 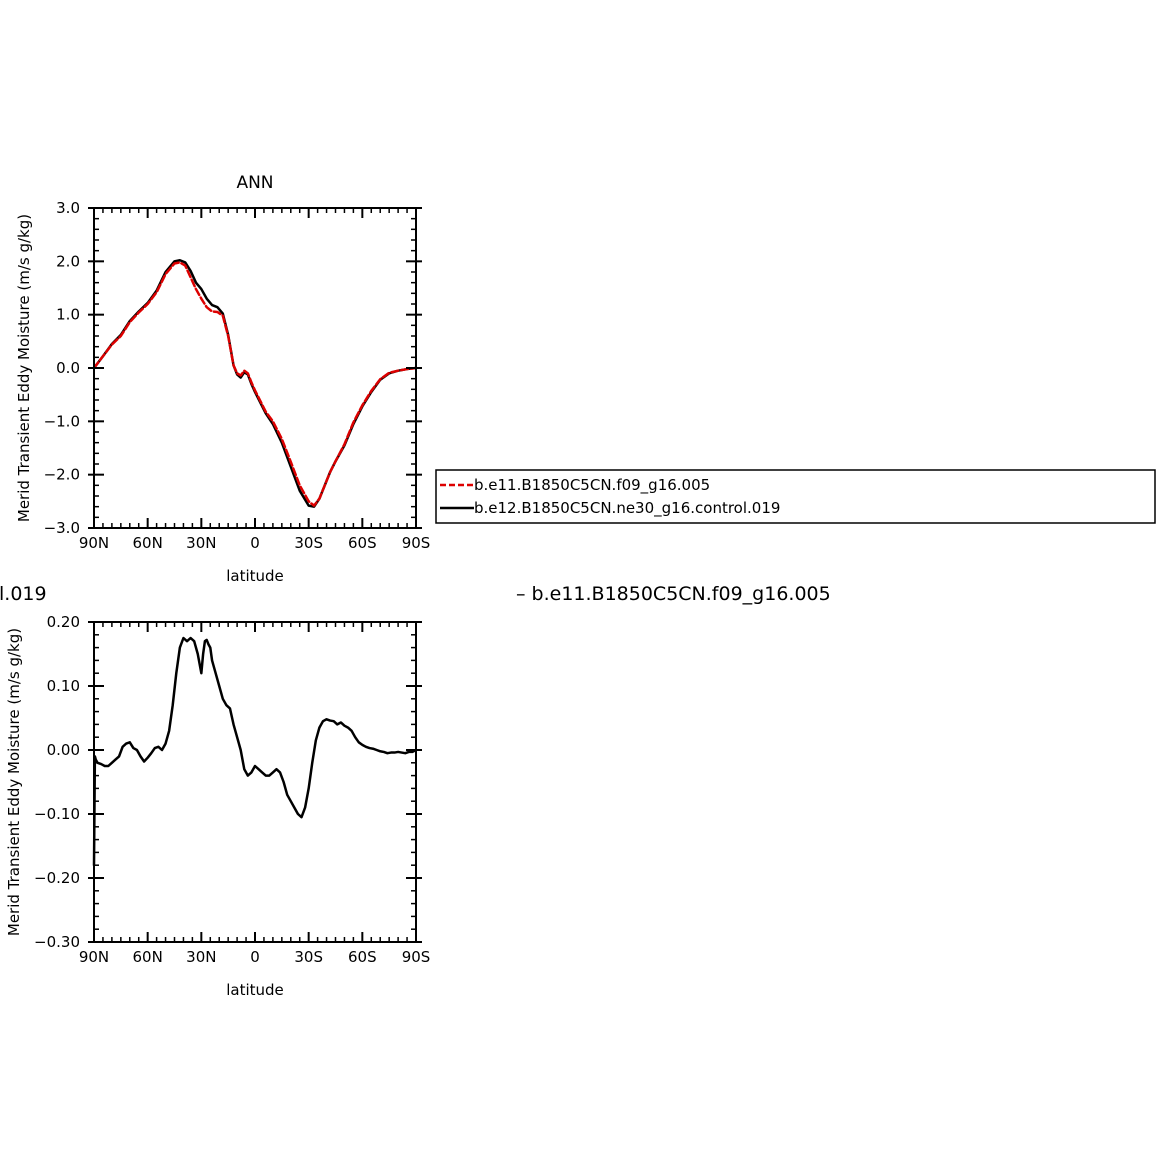 What do you see at coordinates (63, 750) in the screenshot?
I see `y-tick-label: 0.00` at bounding box center [63, 750].